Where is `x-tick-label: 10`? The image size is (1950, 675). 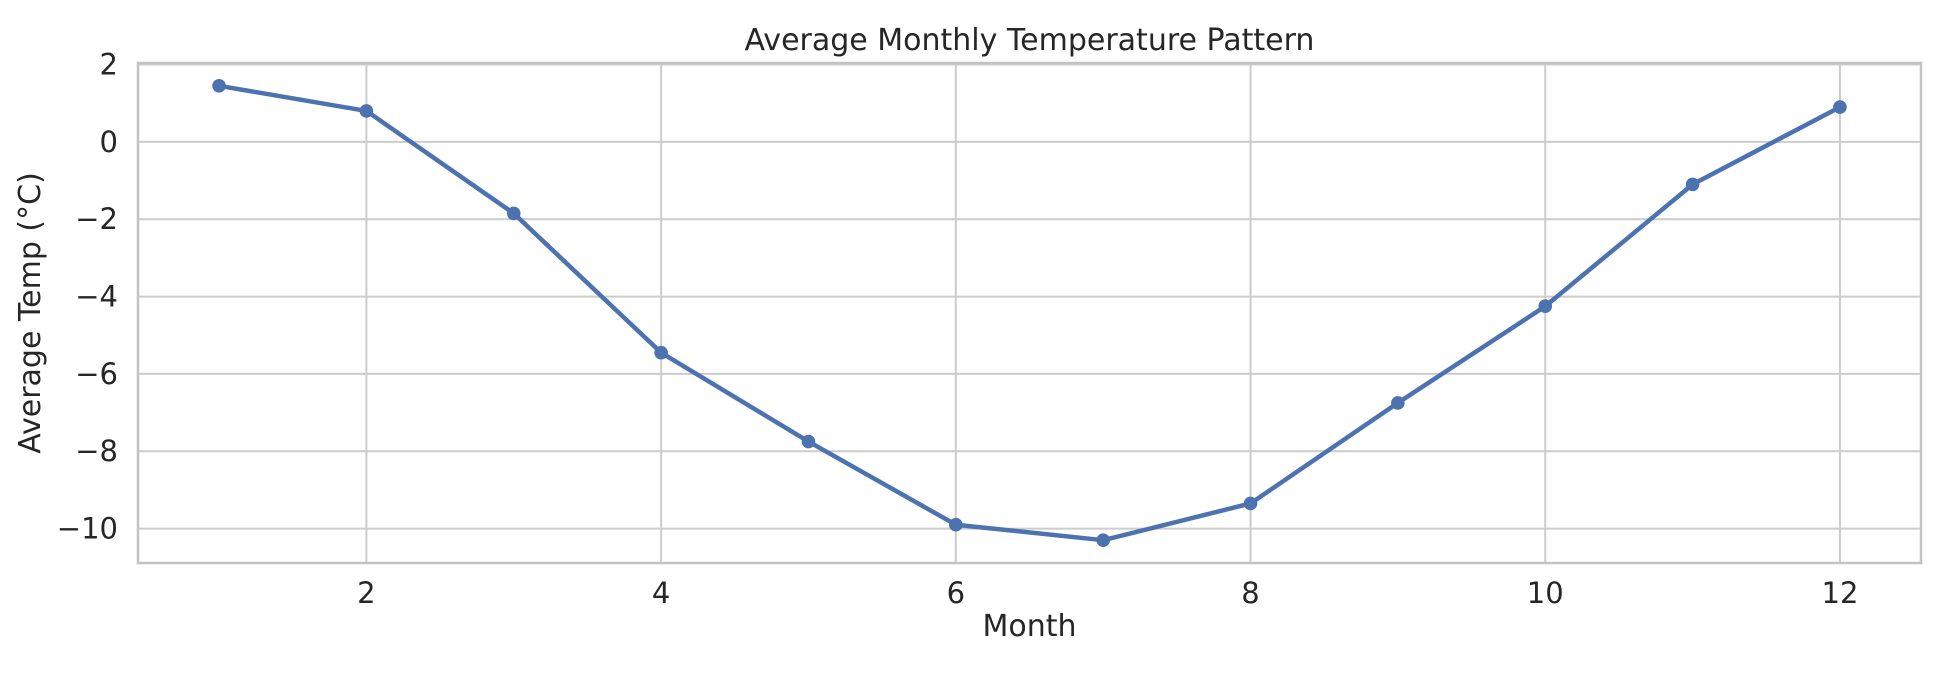 x-tick-label: 10 is located at coordinates (1545, 593).